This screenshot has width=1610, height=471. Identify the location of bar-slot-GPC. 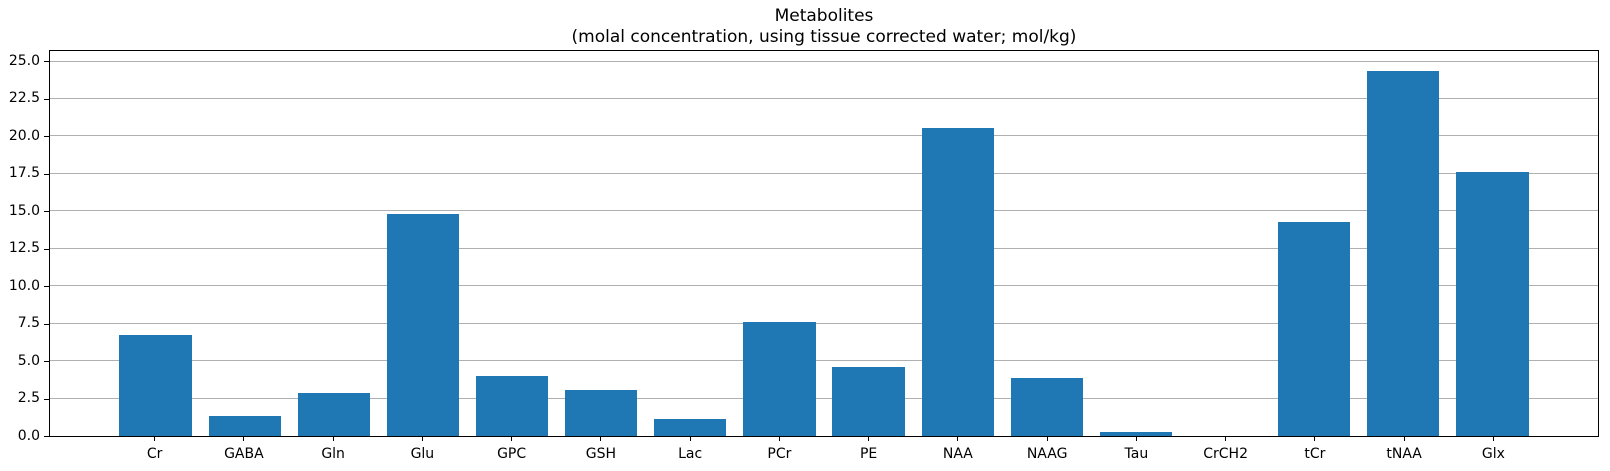
(512, 243).